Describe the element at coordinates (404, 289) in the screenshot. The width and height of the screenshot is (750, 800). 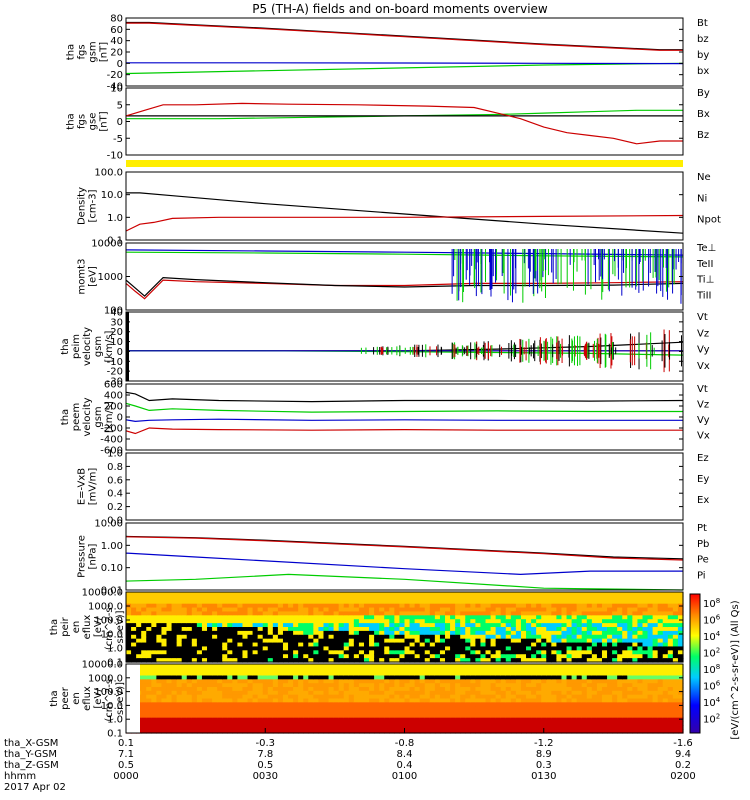
I see `series-Te⊥-line` at that location.